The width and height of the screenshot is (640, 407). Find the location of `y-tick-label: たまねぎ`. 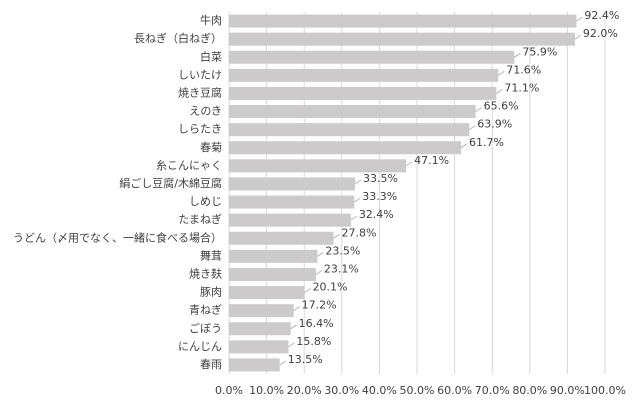

y-tick-label: たまねぎ is located at coordinates (200, 219).